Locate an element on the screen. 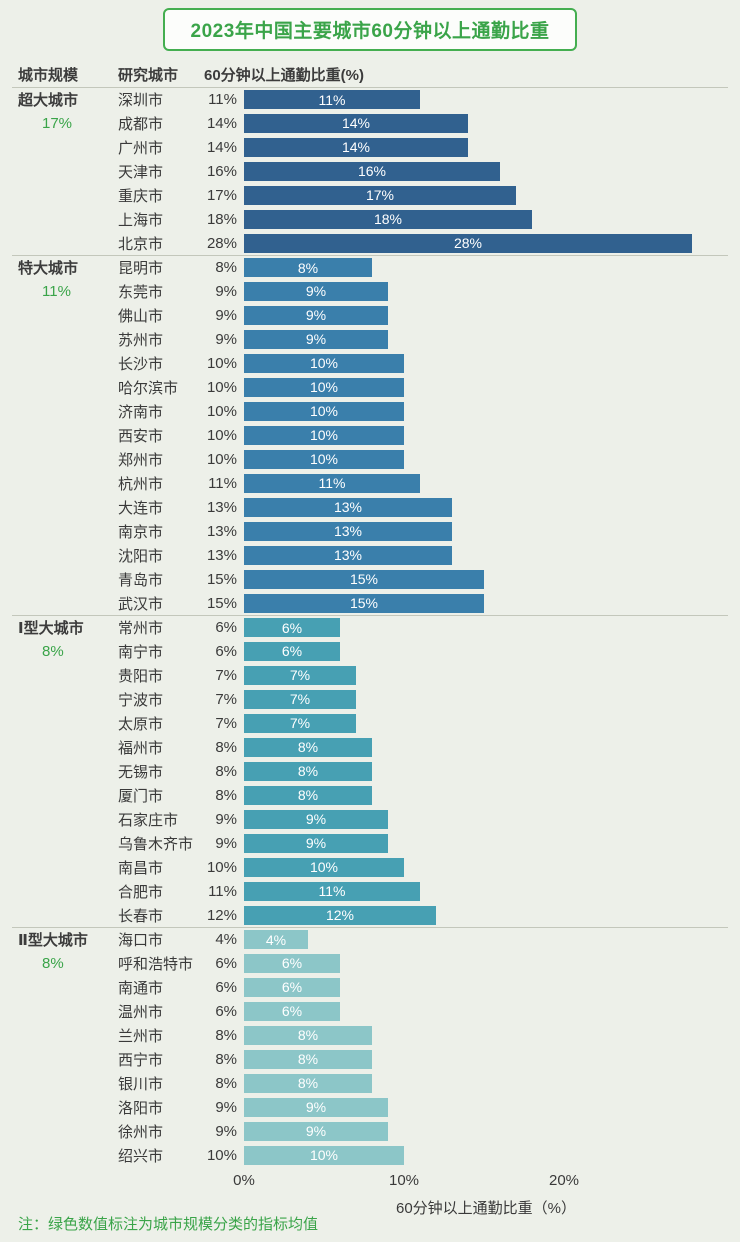 The height and width of the screenshot is (1242, 740). city-name: 徐州市 is located at coordinates (141, 1132).